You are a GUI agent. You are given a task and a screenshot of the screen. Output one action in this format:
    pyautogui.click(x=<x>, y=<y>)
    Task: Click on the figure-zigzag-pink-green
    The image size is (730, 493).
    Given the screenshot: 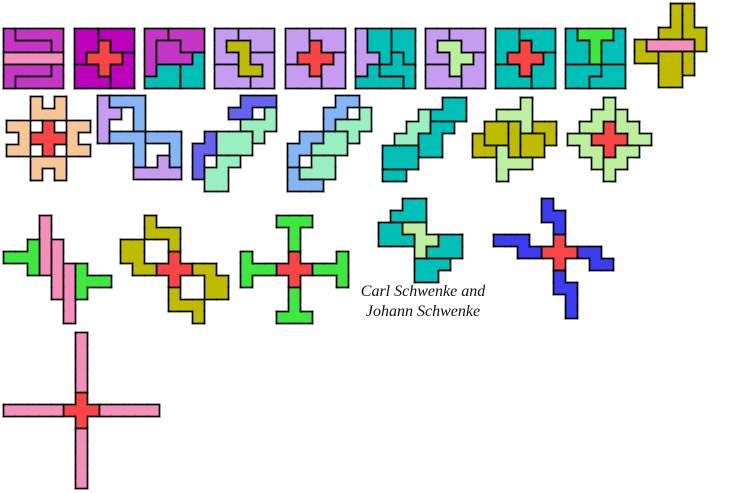 What is the action you would take?
    pyautogui.click(x=57, y=269)
    